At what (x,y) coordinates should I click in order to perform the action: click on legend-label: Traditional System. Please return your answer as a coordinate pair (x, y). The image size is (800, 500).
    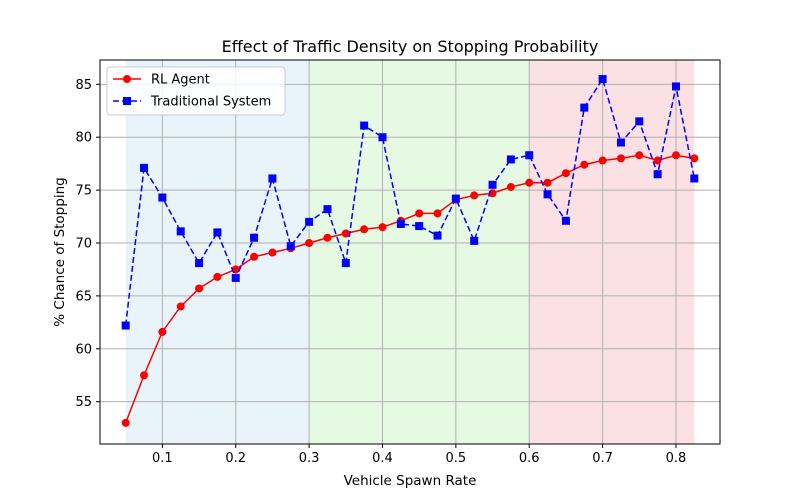
    Looking at the image, I should click on (210, 102).